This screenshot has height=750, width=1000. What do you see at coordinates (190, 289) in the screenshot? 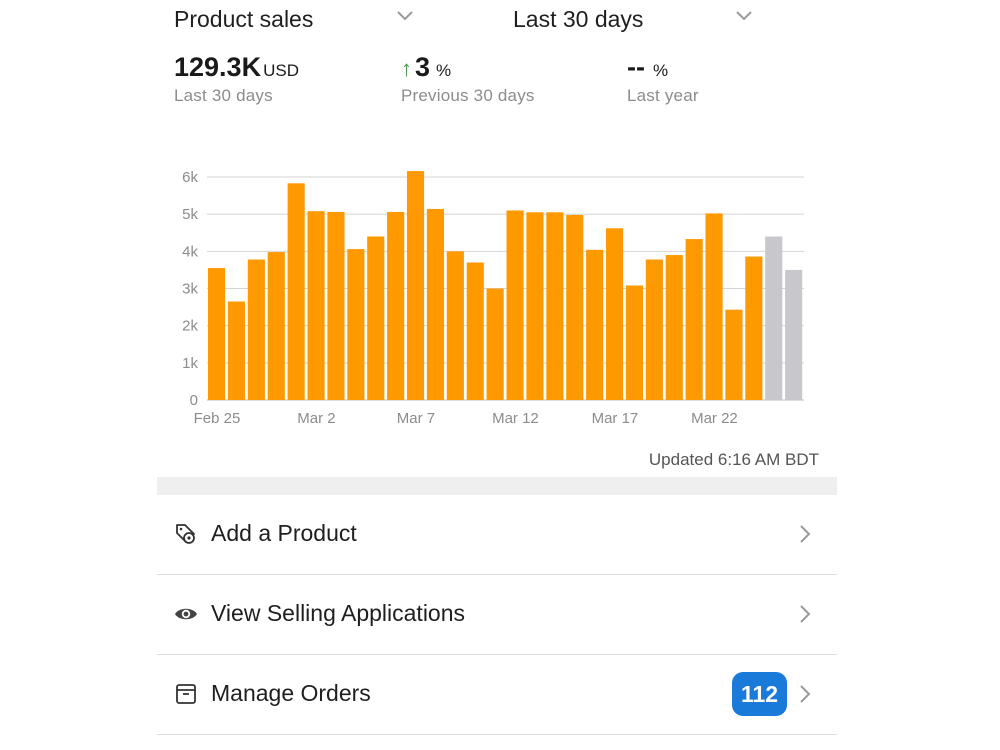
I see `y-tick-label: 3k` at bounding box center [190, 289].